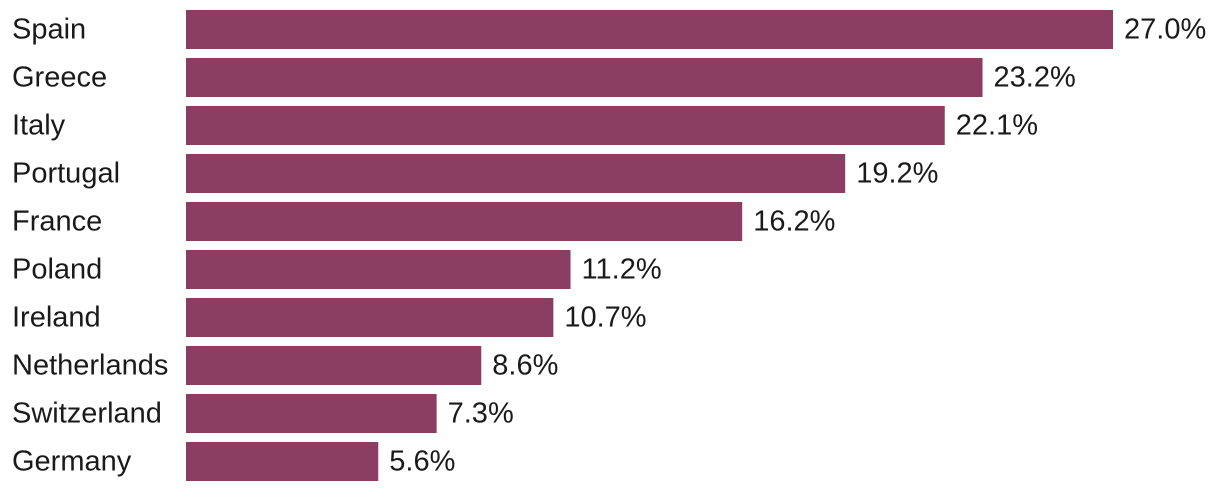 This screenshot has height=497, width=1220. Describe the element at coordinates (1165, 30) in the screenshot. I see `value-label: 27.0%` at that location.